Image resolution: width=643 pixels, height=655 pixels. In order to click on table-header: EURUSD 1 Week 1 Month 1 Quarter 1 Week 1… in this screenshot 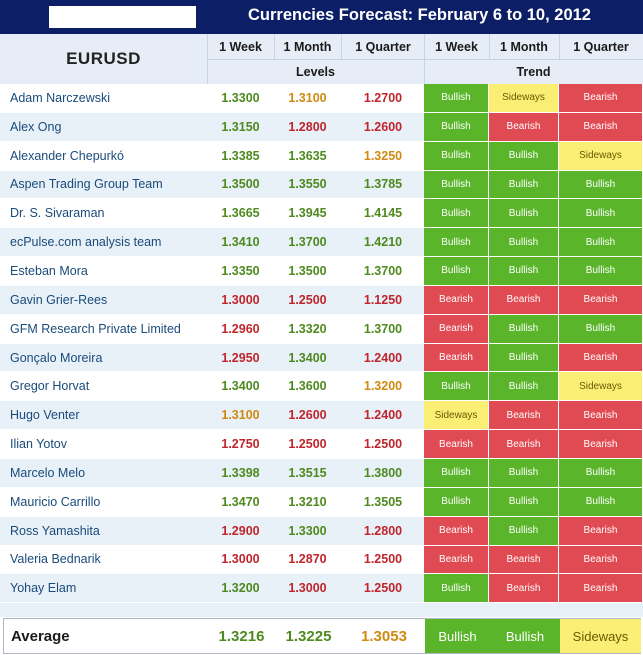, I will do `click(321, 59)`.